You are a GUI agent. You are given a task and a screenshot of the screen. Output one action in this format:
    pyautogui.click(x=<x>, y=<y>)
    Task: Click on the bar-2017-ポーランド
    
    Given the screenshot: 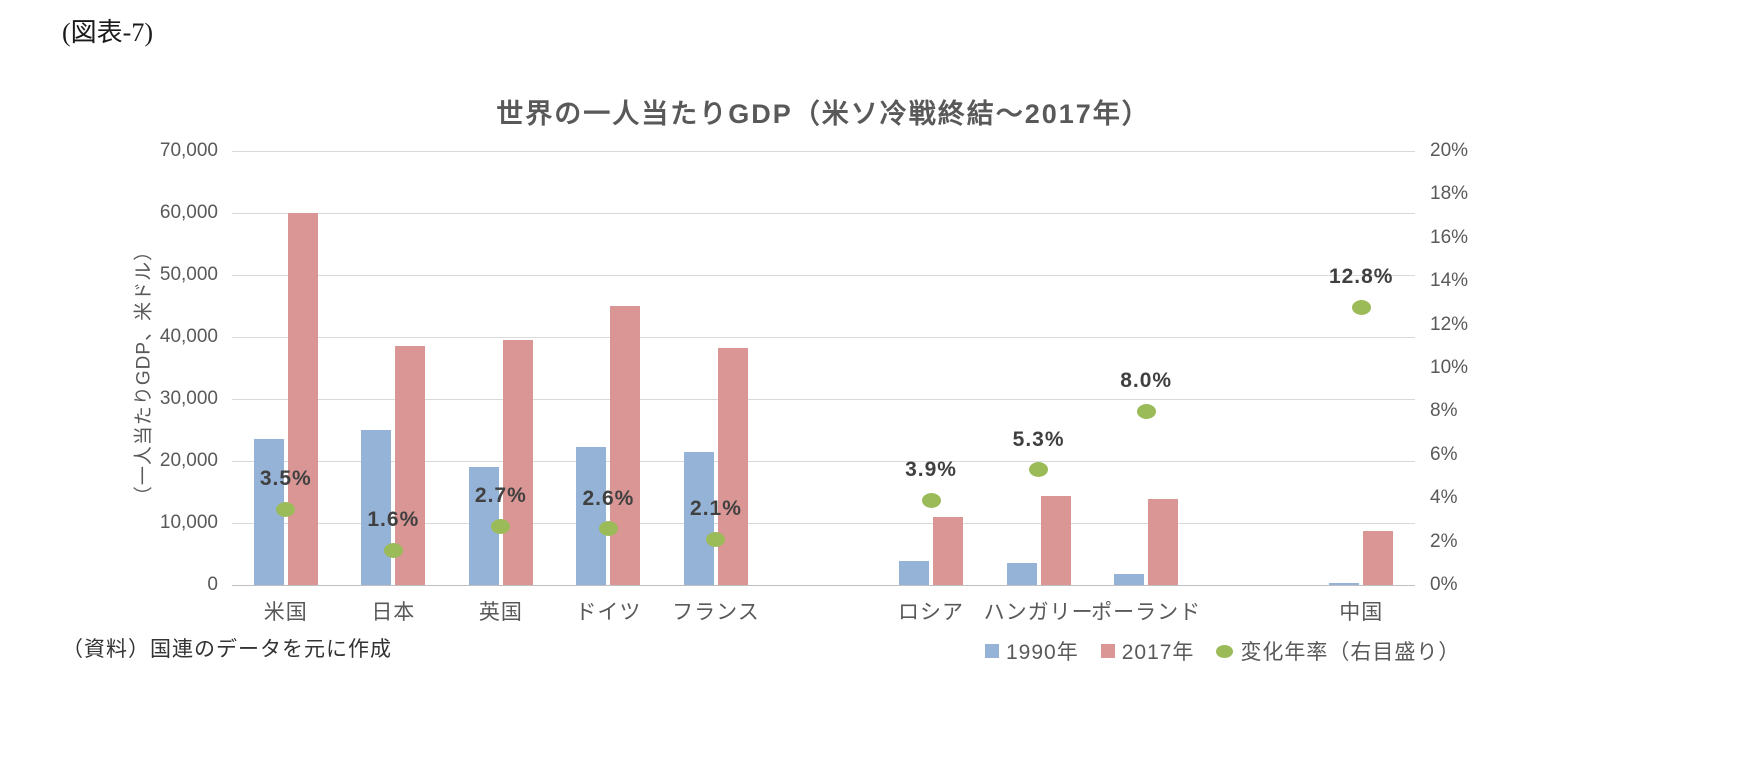 What is the action you would take?
    pyautogui.click(x=1163, y=541)
    